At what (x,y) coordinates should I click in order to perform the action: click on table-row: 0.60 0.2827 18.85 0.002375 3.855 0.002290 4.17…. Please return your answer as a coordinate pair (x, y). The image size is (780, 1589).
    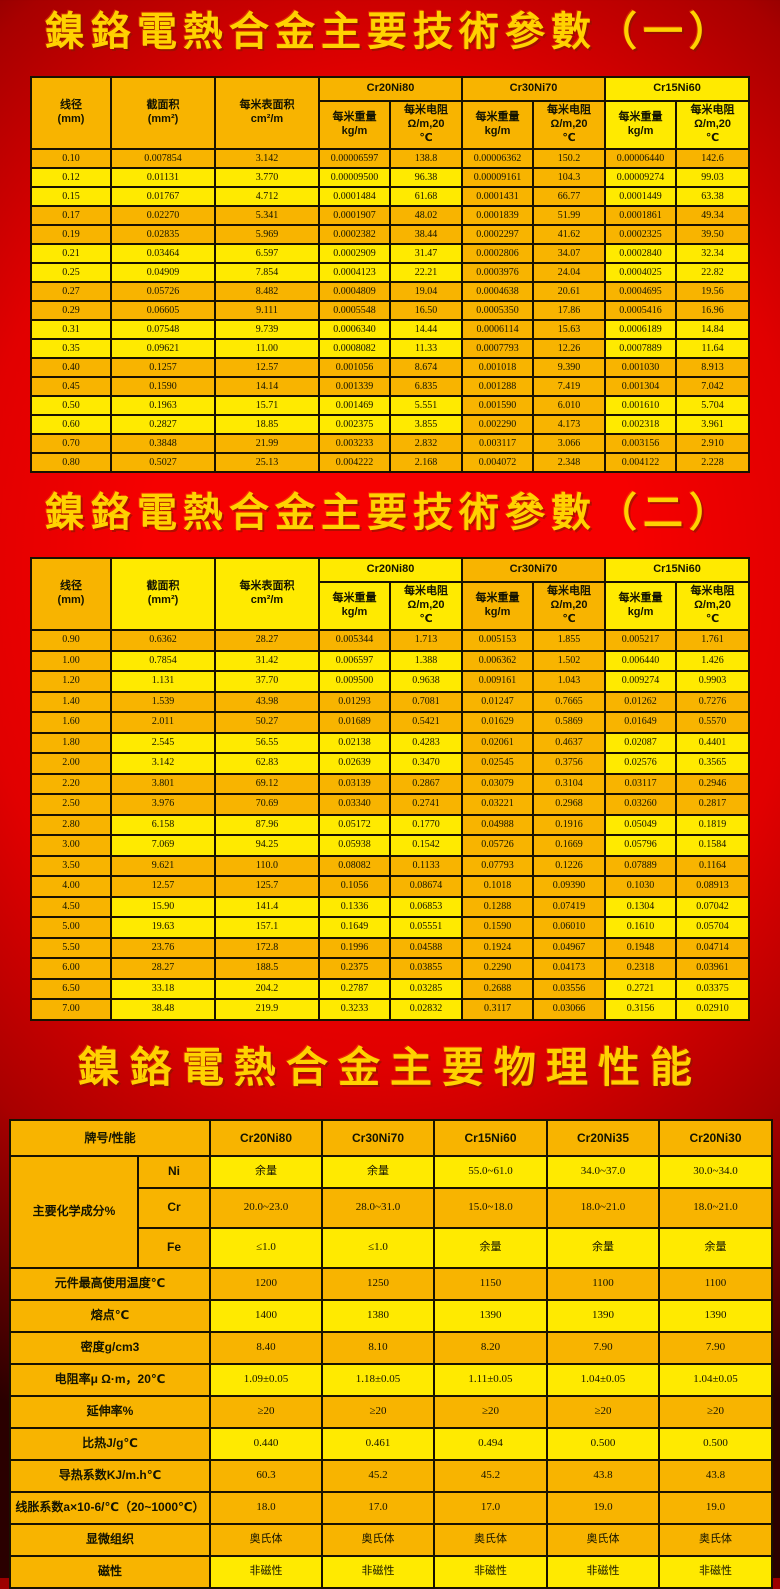
    Looking at the image, I should click on (390, 424).